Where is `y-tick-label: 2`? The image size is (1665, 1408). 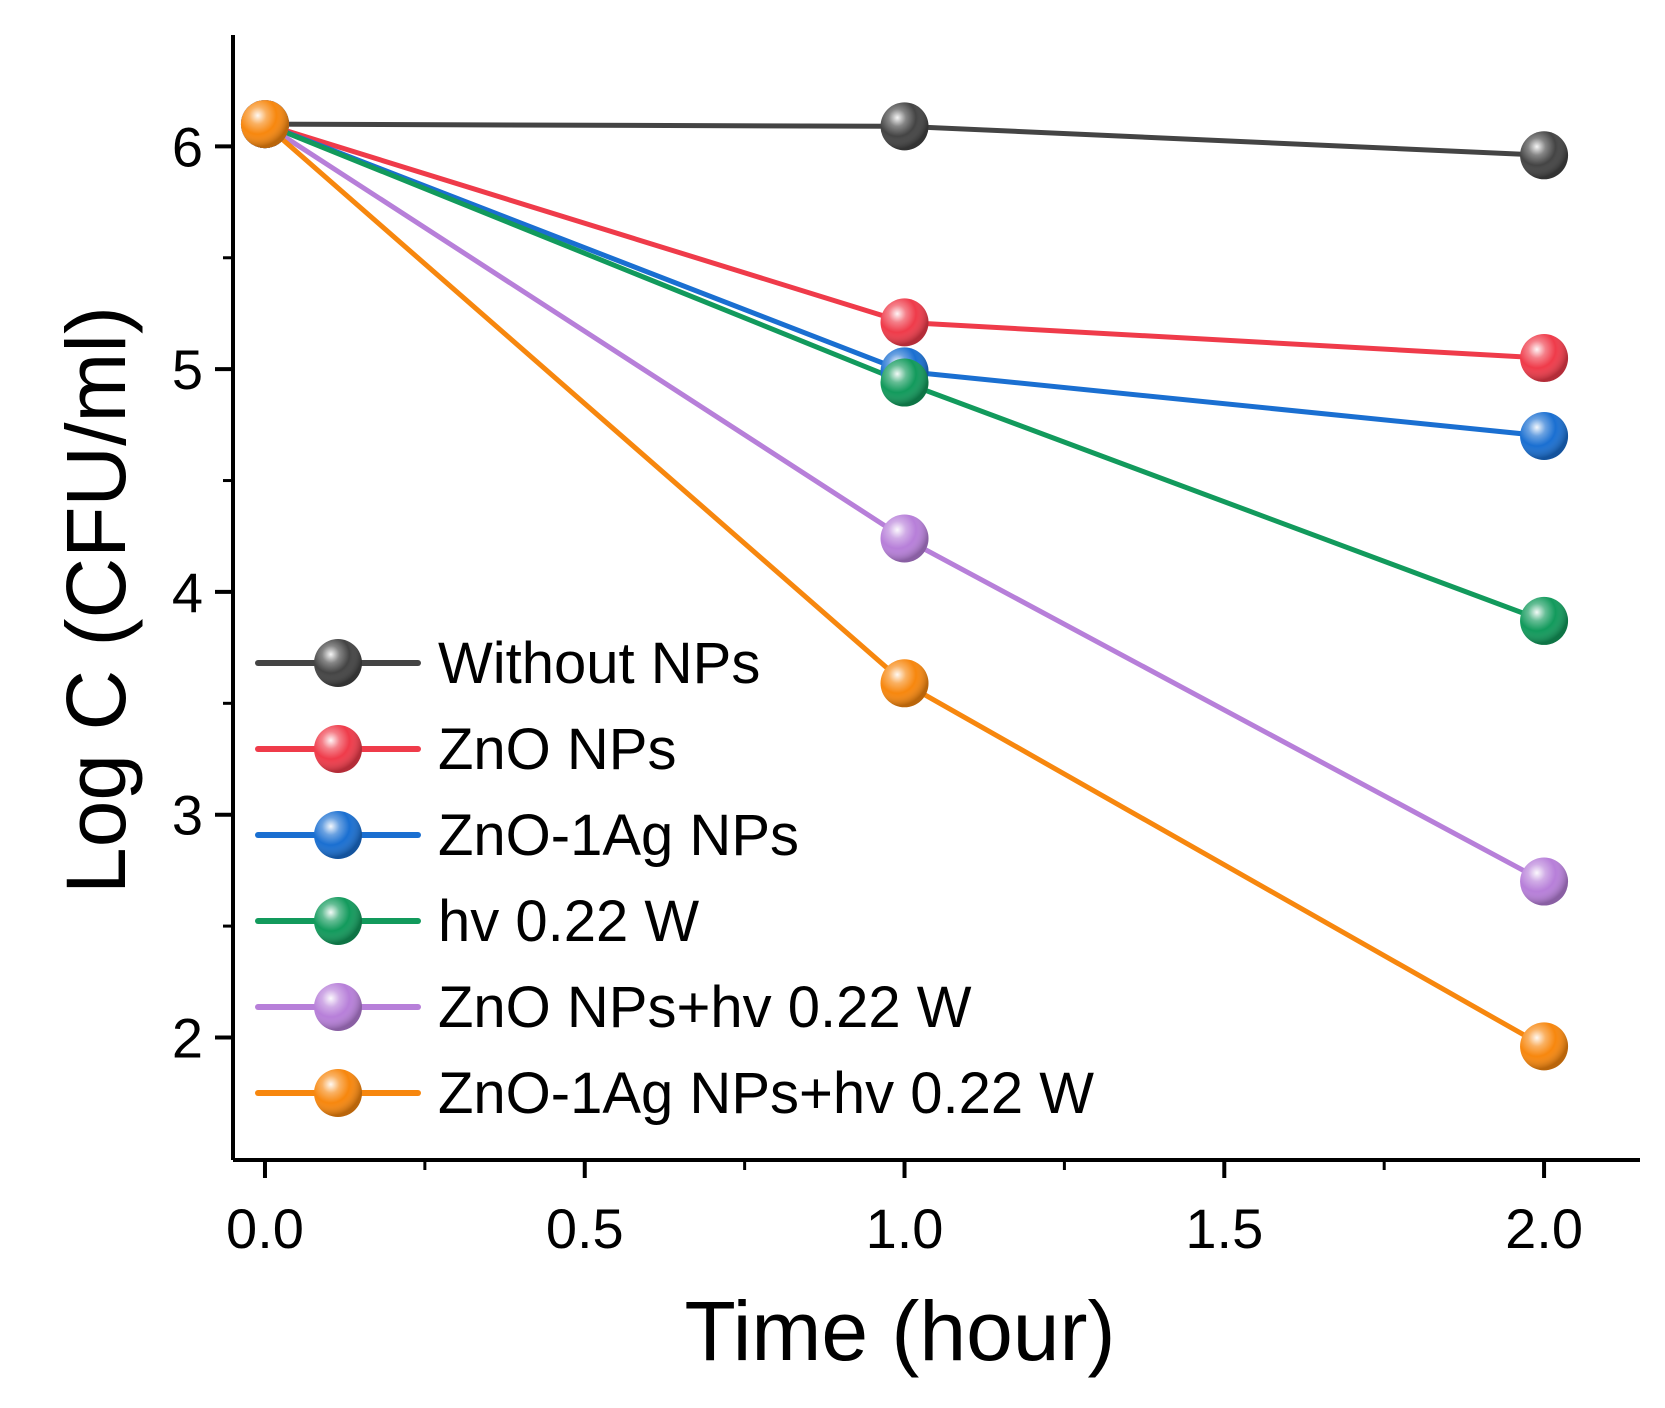
y-tick-label: 2 is located at coordinates (187, 1037).